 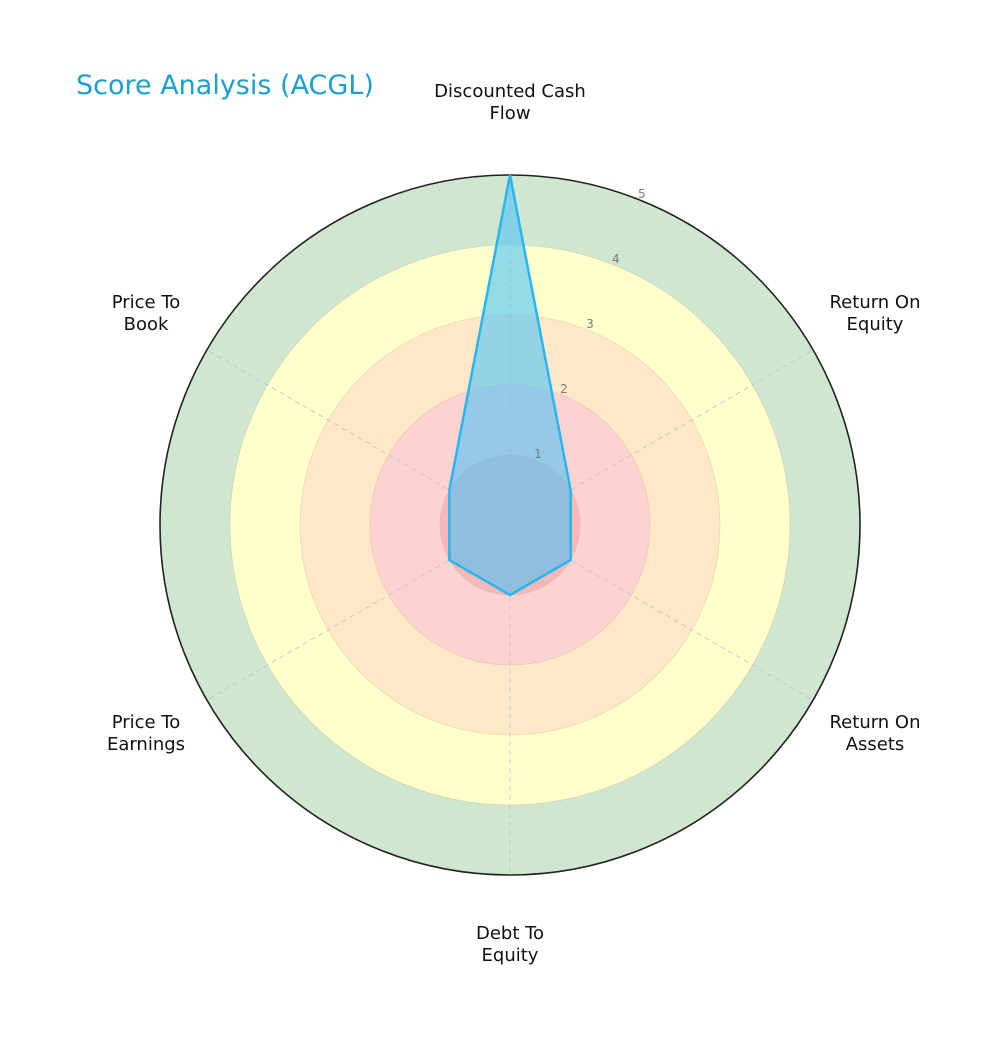 What do you see at coordinates (564, 389) in the screenshot?
I see `radial-tick-label: 2` at bounding box center [564, 389].